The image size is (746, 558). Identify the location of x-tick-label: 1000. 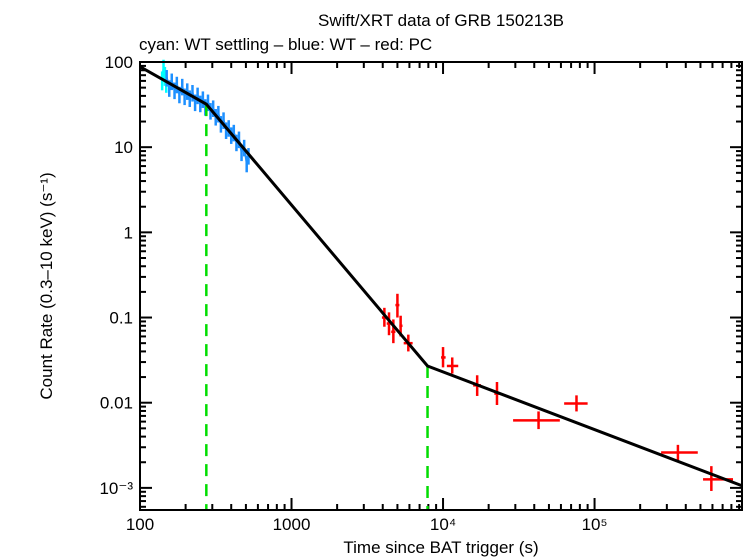
(292, 524).